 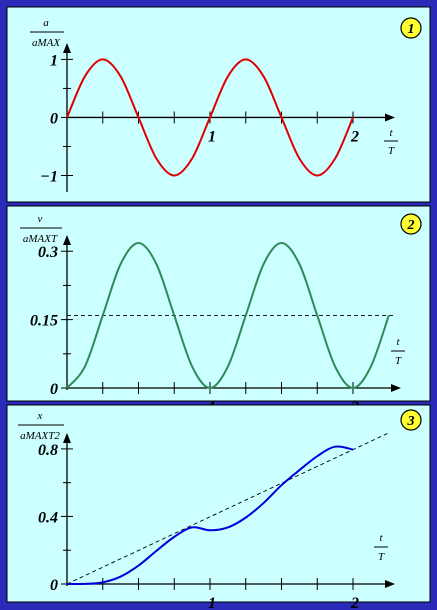 I want to click on y-tick-label: 0.3, so click(x=48, y=252).